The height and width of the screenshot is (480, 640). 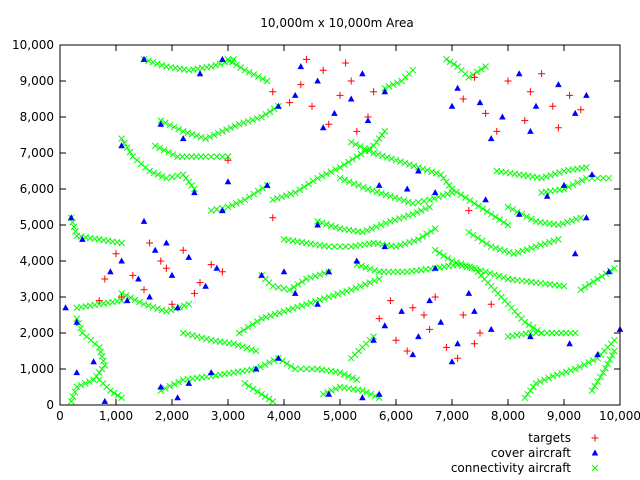 What do you see at coordinates (33, 45) in the screenshot?
I see `y-tick-label: 10,000` at bounding box center [33, 45].